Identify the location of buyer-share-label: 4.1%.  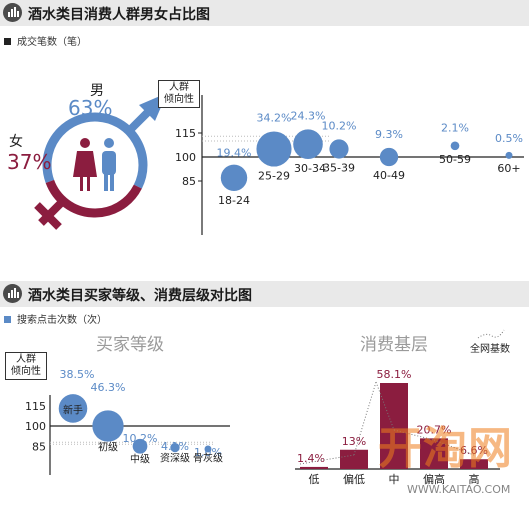
(175, 446).